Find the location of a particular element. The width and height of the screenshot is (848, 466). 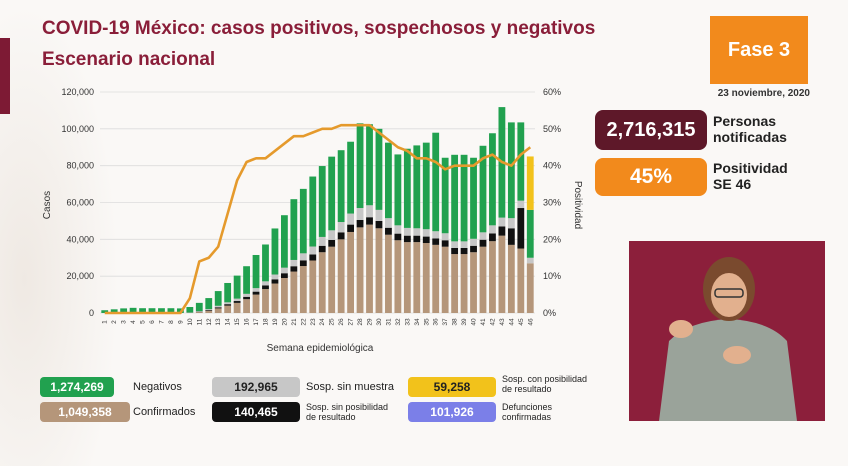

legend-no-result-label-line1: Sosp. sin posibilidad is located at coordinates (347, 407).